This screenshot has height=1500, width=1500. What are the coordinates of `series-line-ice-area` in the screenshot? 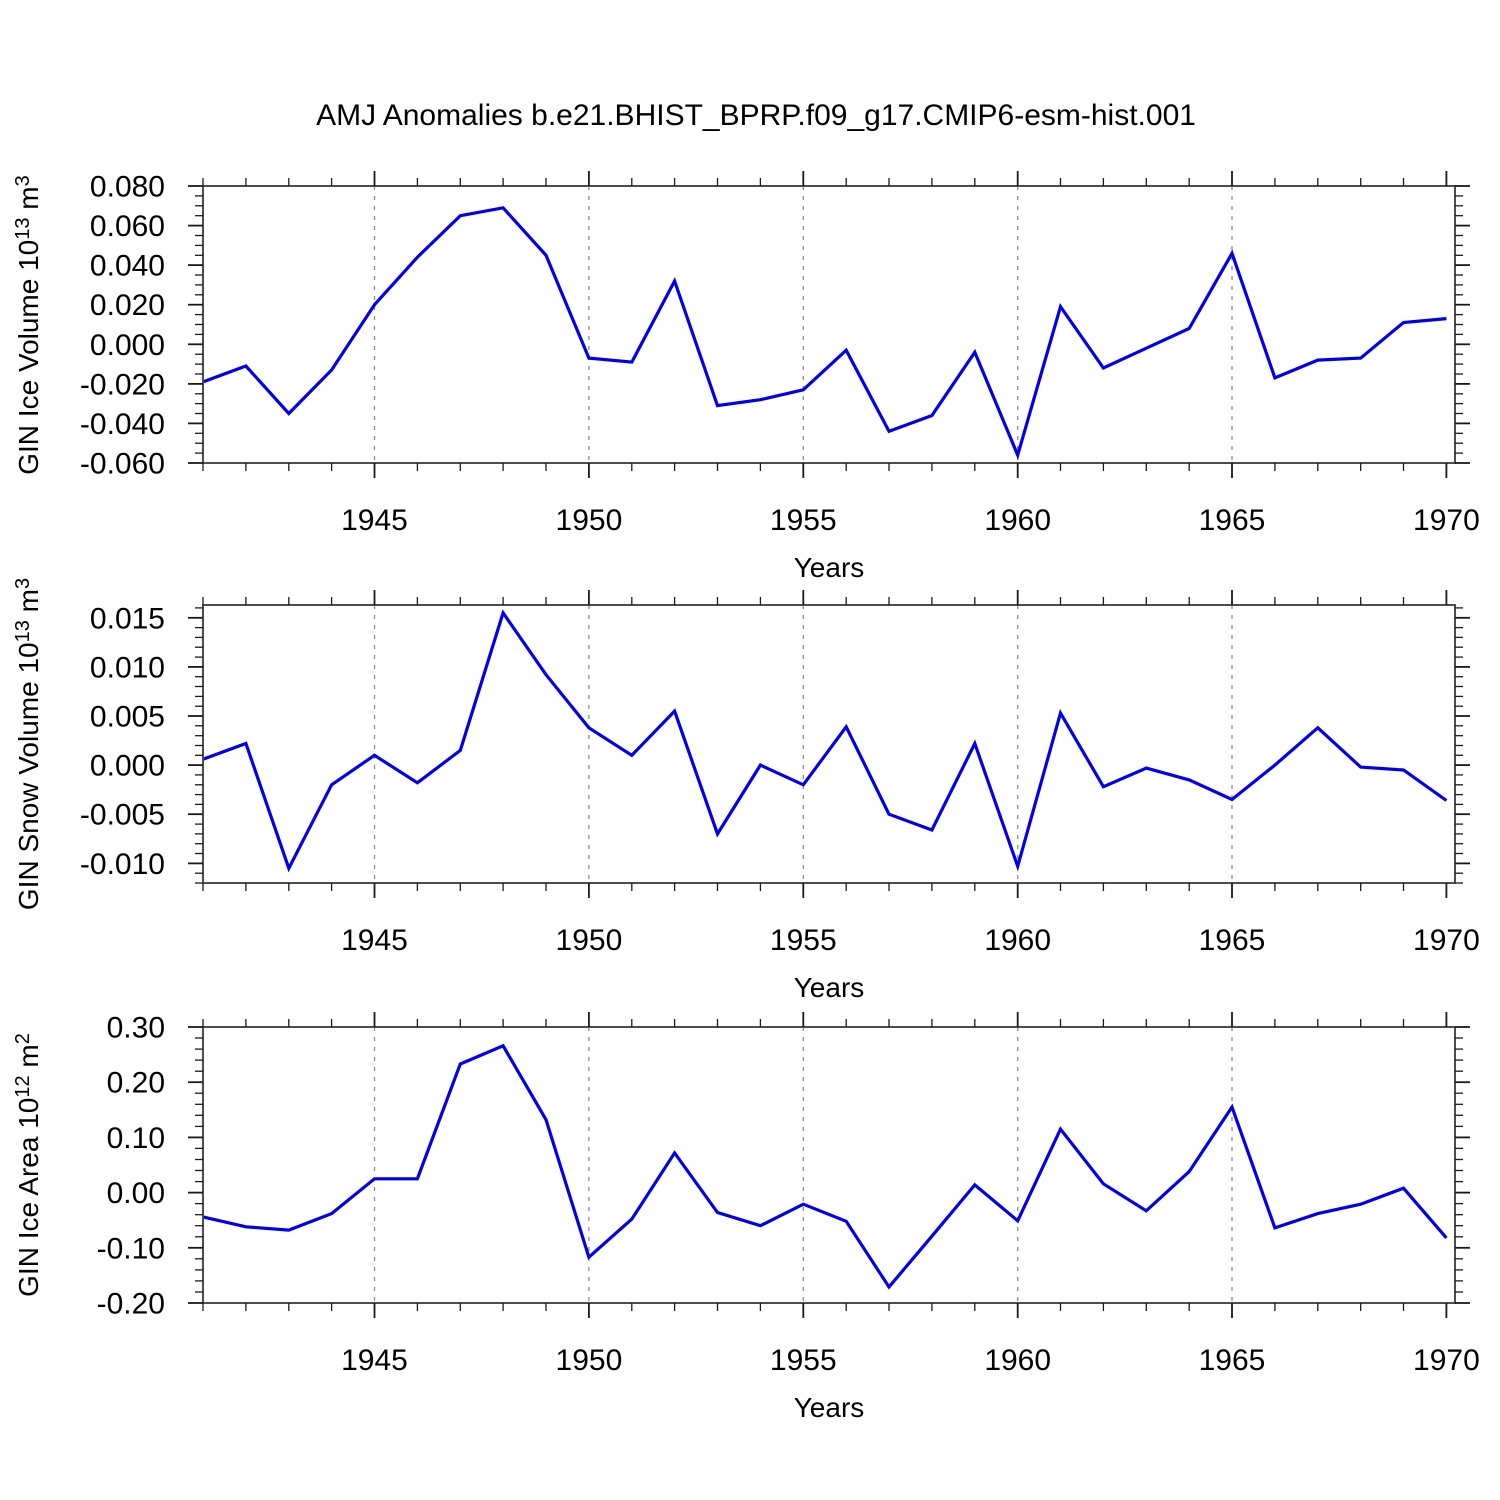 It's located at (825, 1166).